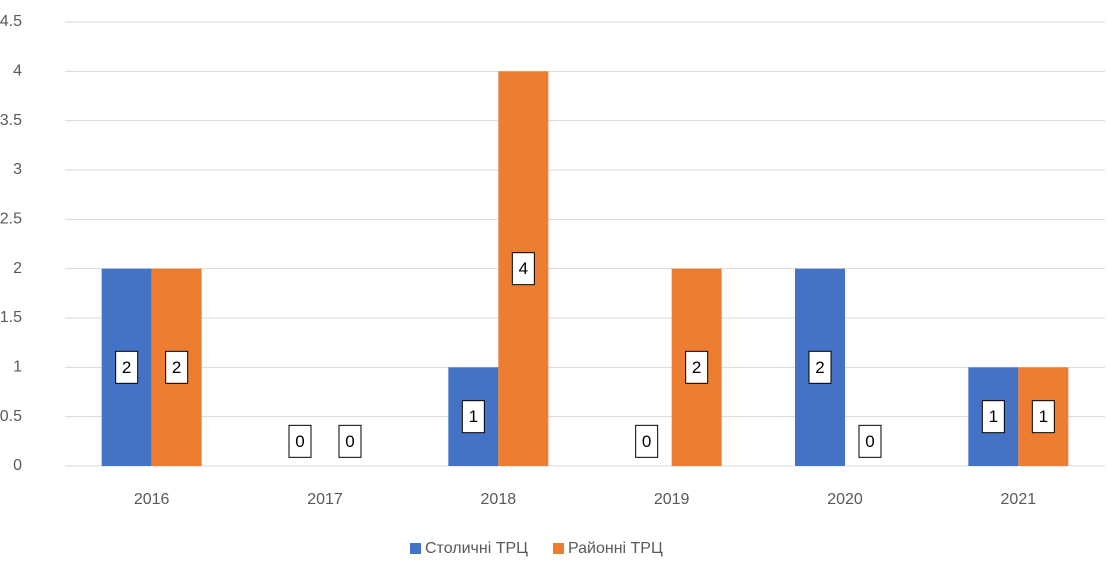 This screenshot has width=1108, height=563. I want to click on x-tick-label: 2021, so click(1019, 499).